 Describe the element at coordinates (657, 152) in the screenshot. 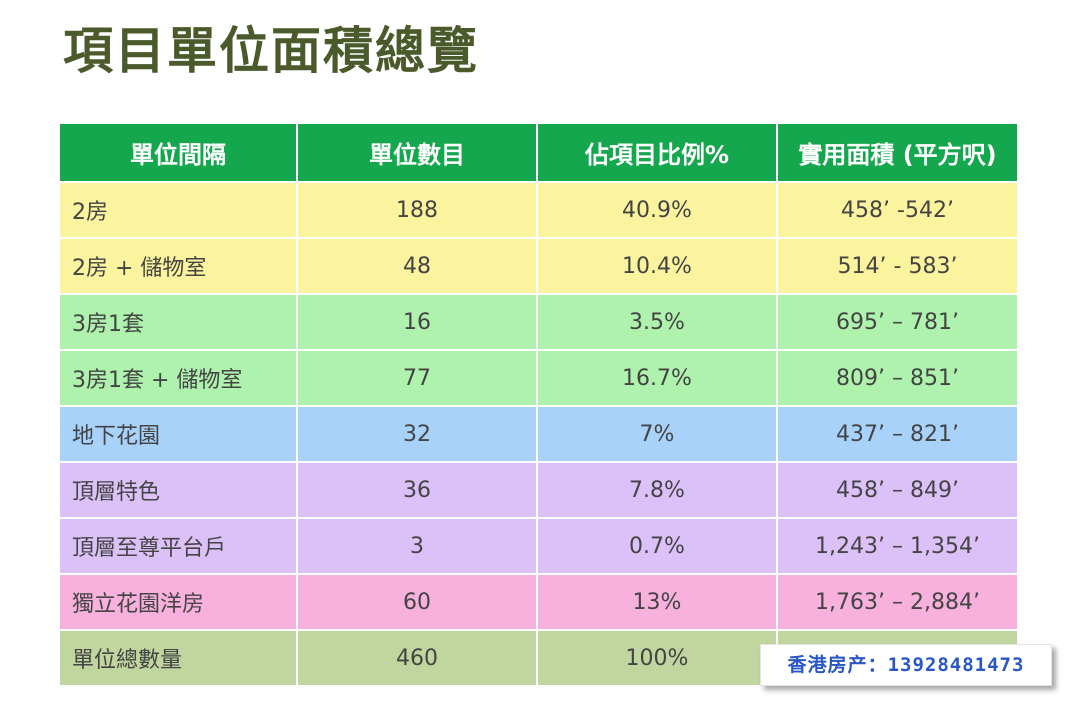

I see `header-share: 佔項目比例%` at that location.